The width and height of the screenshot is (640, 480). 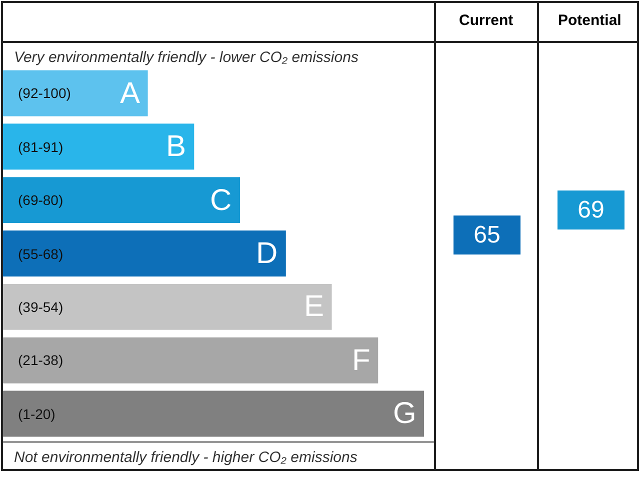 I want to click on y-tick-label: B, so click(x=176, y=146).